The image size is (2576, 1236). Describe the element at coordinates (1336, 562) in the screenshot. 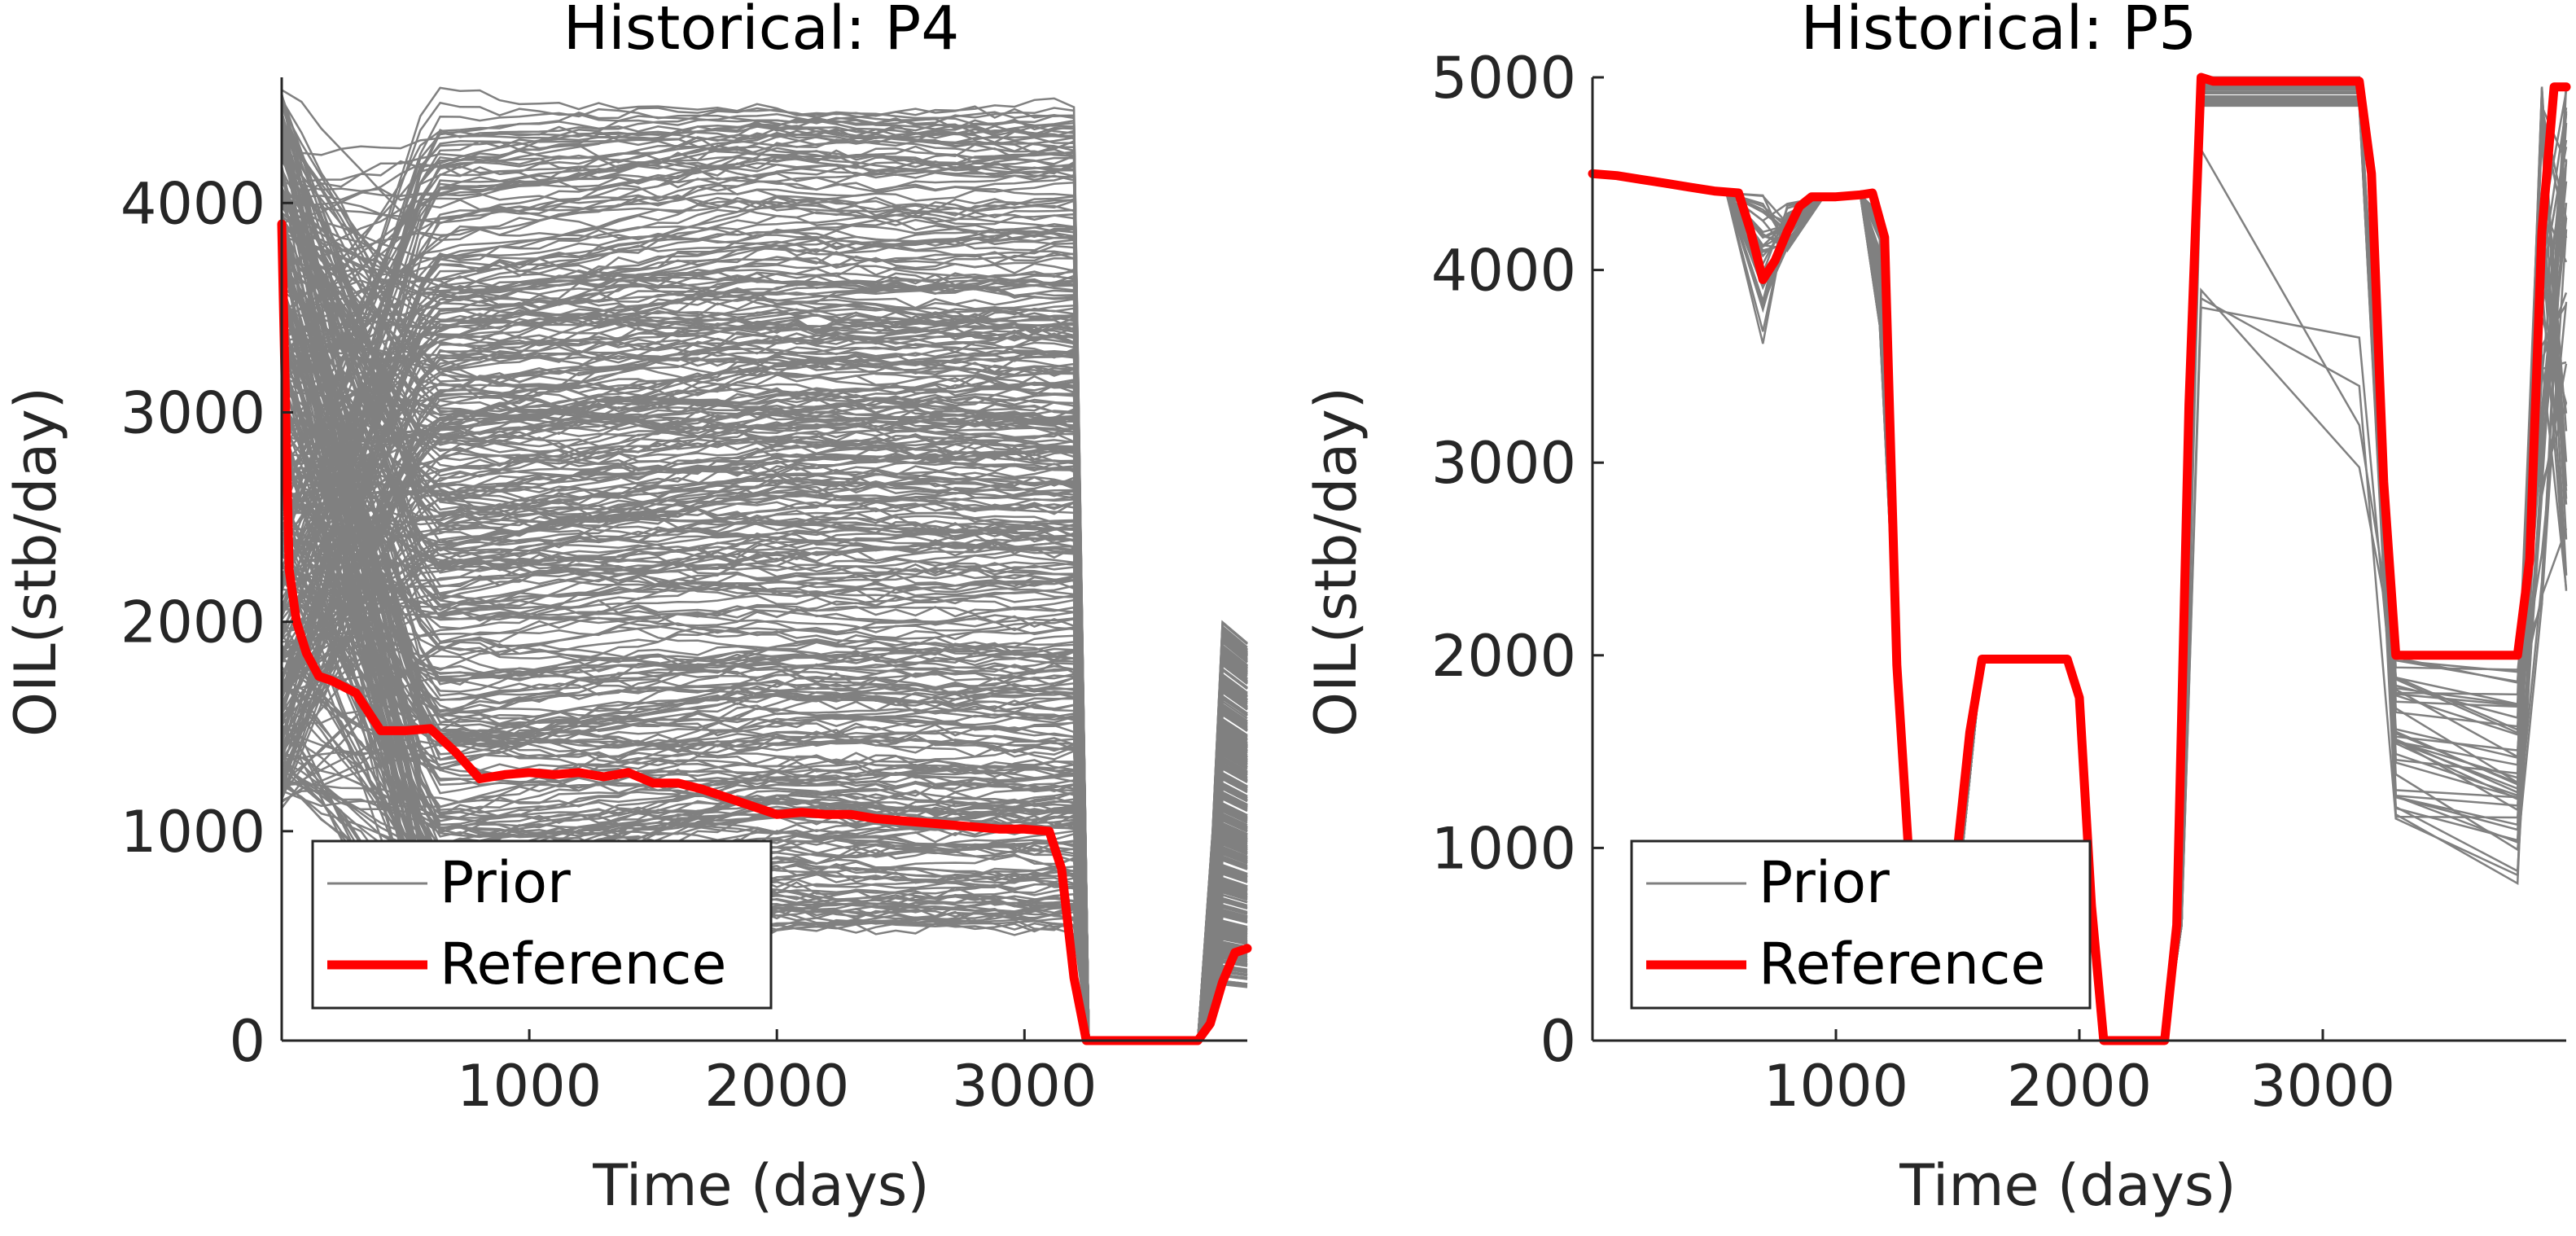

I see `y-axis-label: OIL(stb/day)` at that location.